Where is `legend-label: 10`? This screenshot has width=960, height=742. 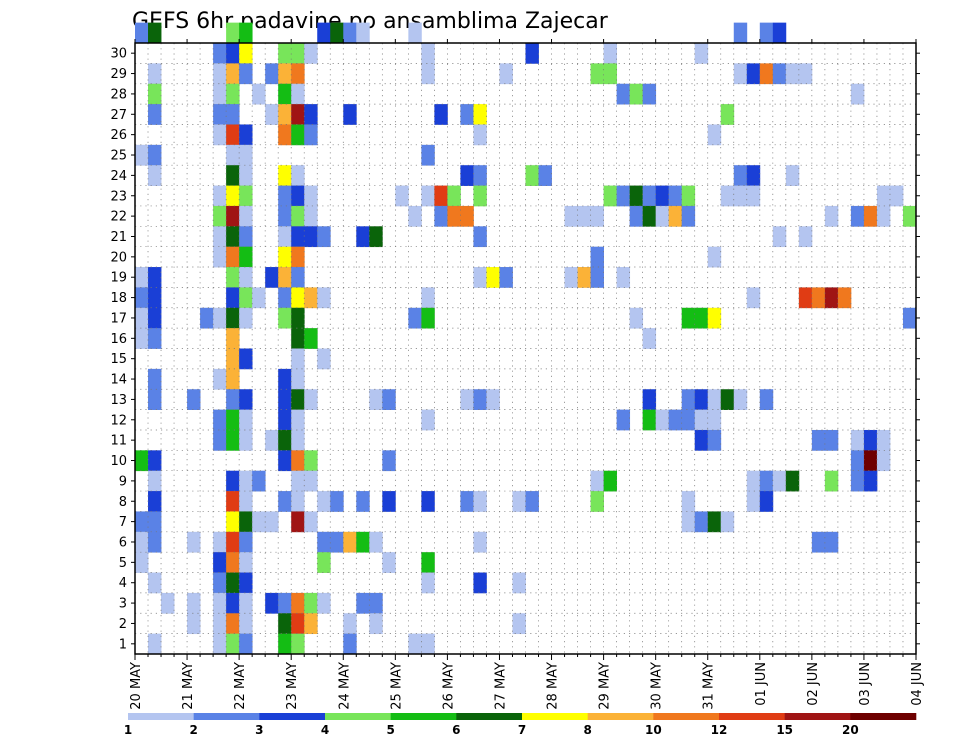
legend-label: 10 is located at coordinates (653, 730).